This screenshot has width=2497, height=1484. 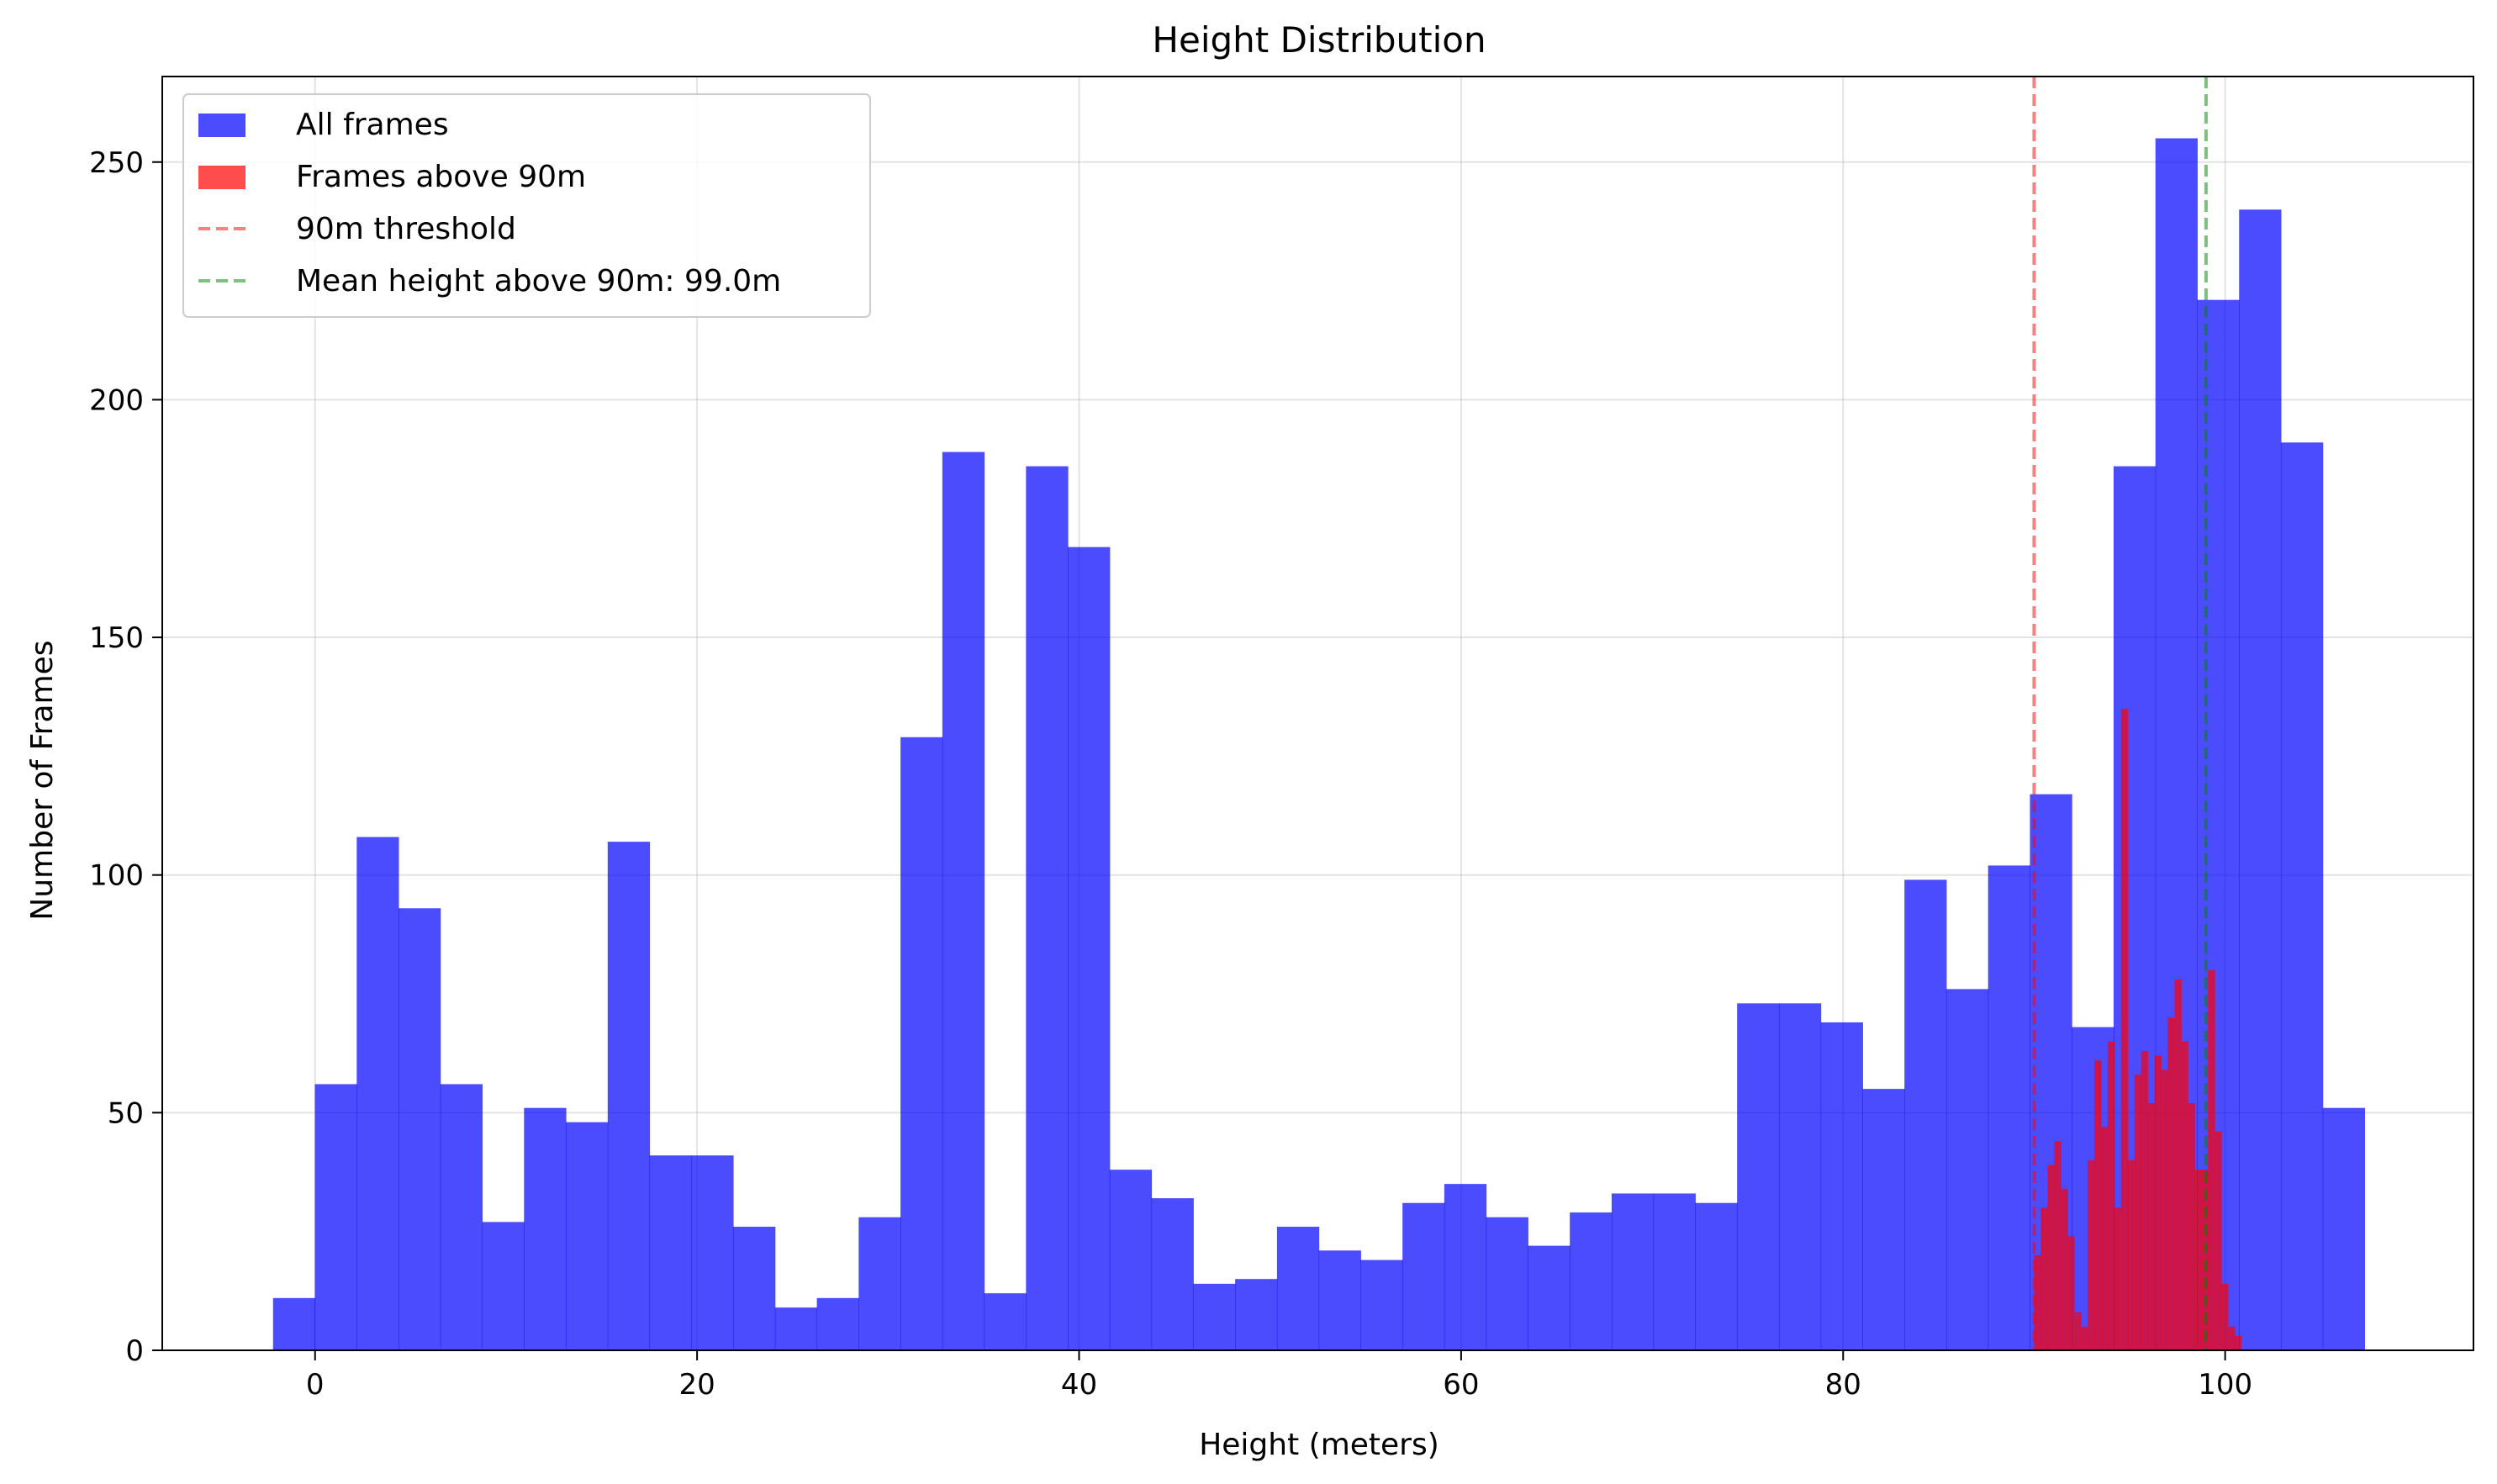 What do you see at coordinates (125, 757) in the screenshot?
I see `y-axis-ticks: 0 50 100 150 200 250` at bounding box center [125, 757].